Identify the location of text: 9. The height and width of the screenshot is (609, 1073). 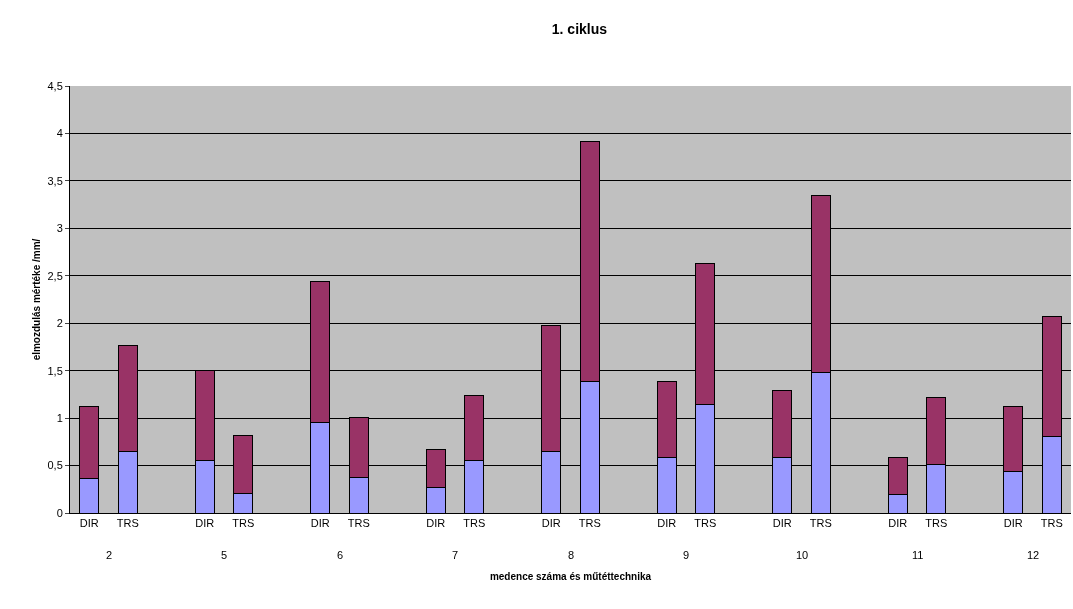
(686, 555).